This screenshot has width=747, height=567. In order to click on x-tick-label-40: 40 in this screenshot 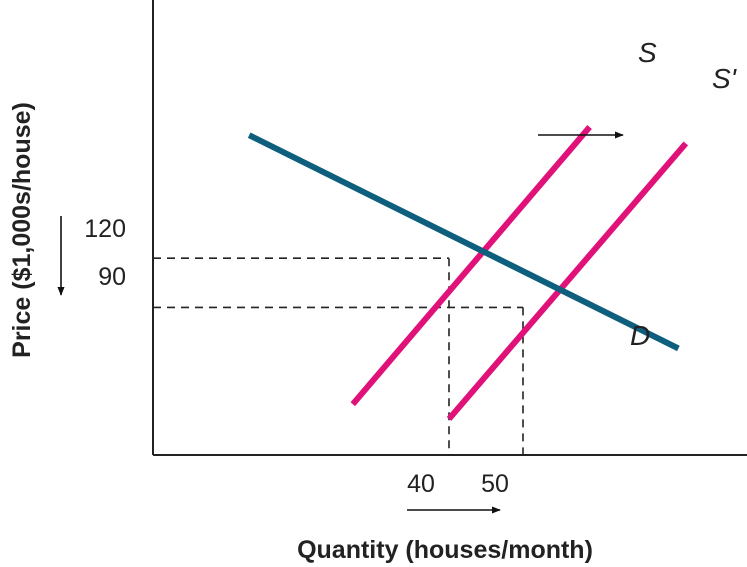, I will do `click(421, 484)`.